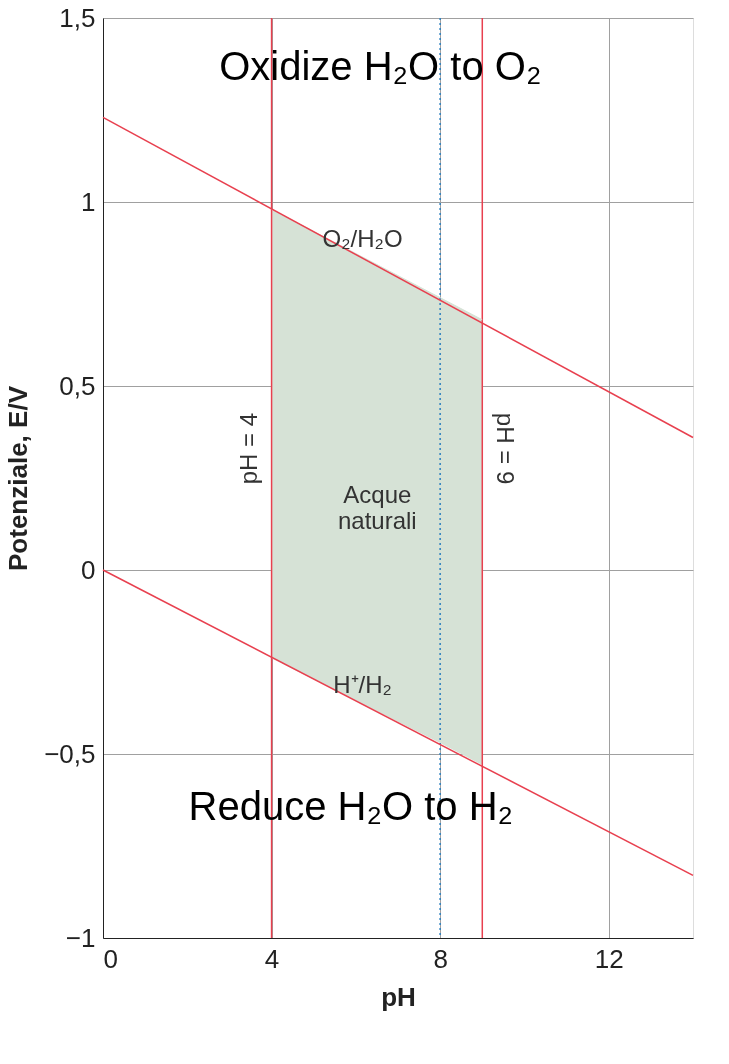 The height and width of the screenshot is (1064, 729). Describe the element at coordinates (110, 958) in the screenshot. I see `x-tick-label: 0` at that location.